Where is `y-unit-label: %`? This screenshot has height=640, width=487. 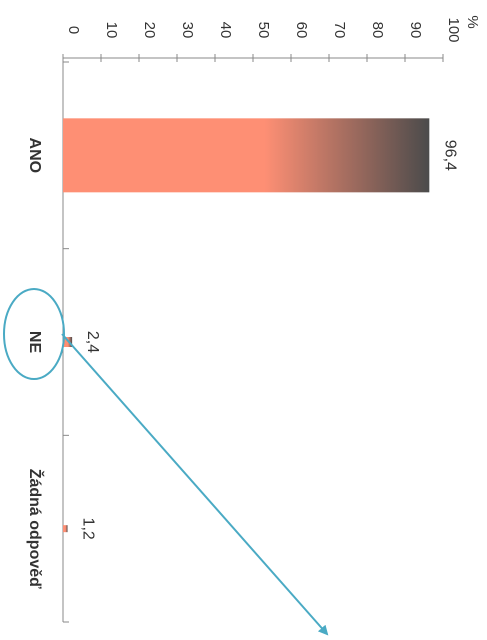
y-unit-label: % is located at coordinates (472, 21).